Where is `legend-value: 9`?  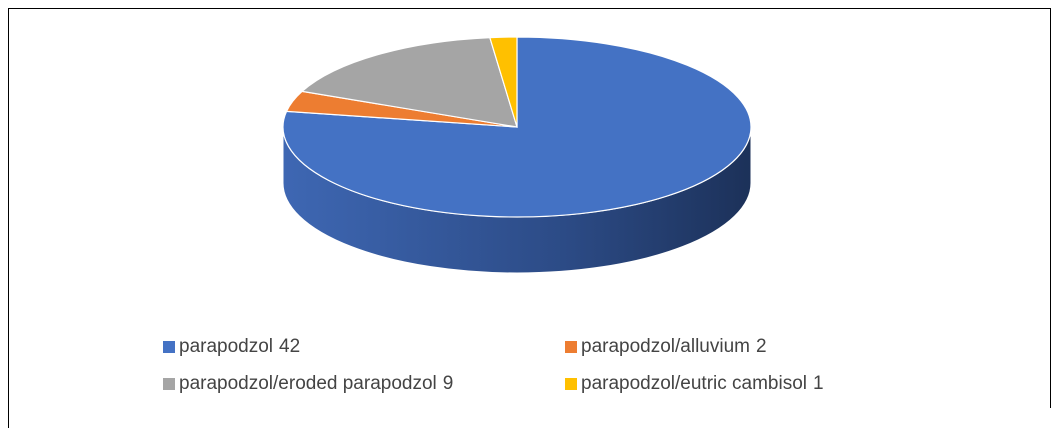
legend-value: 9 is located at coordinates (448, 383).